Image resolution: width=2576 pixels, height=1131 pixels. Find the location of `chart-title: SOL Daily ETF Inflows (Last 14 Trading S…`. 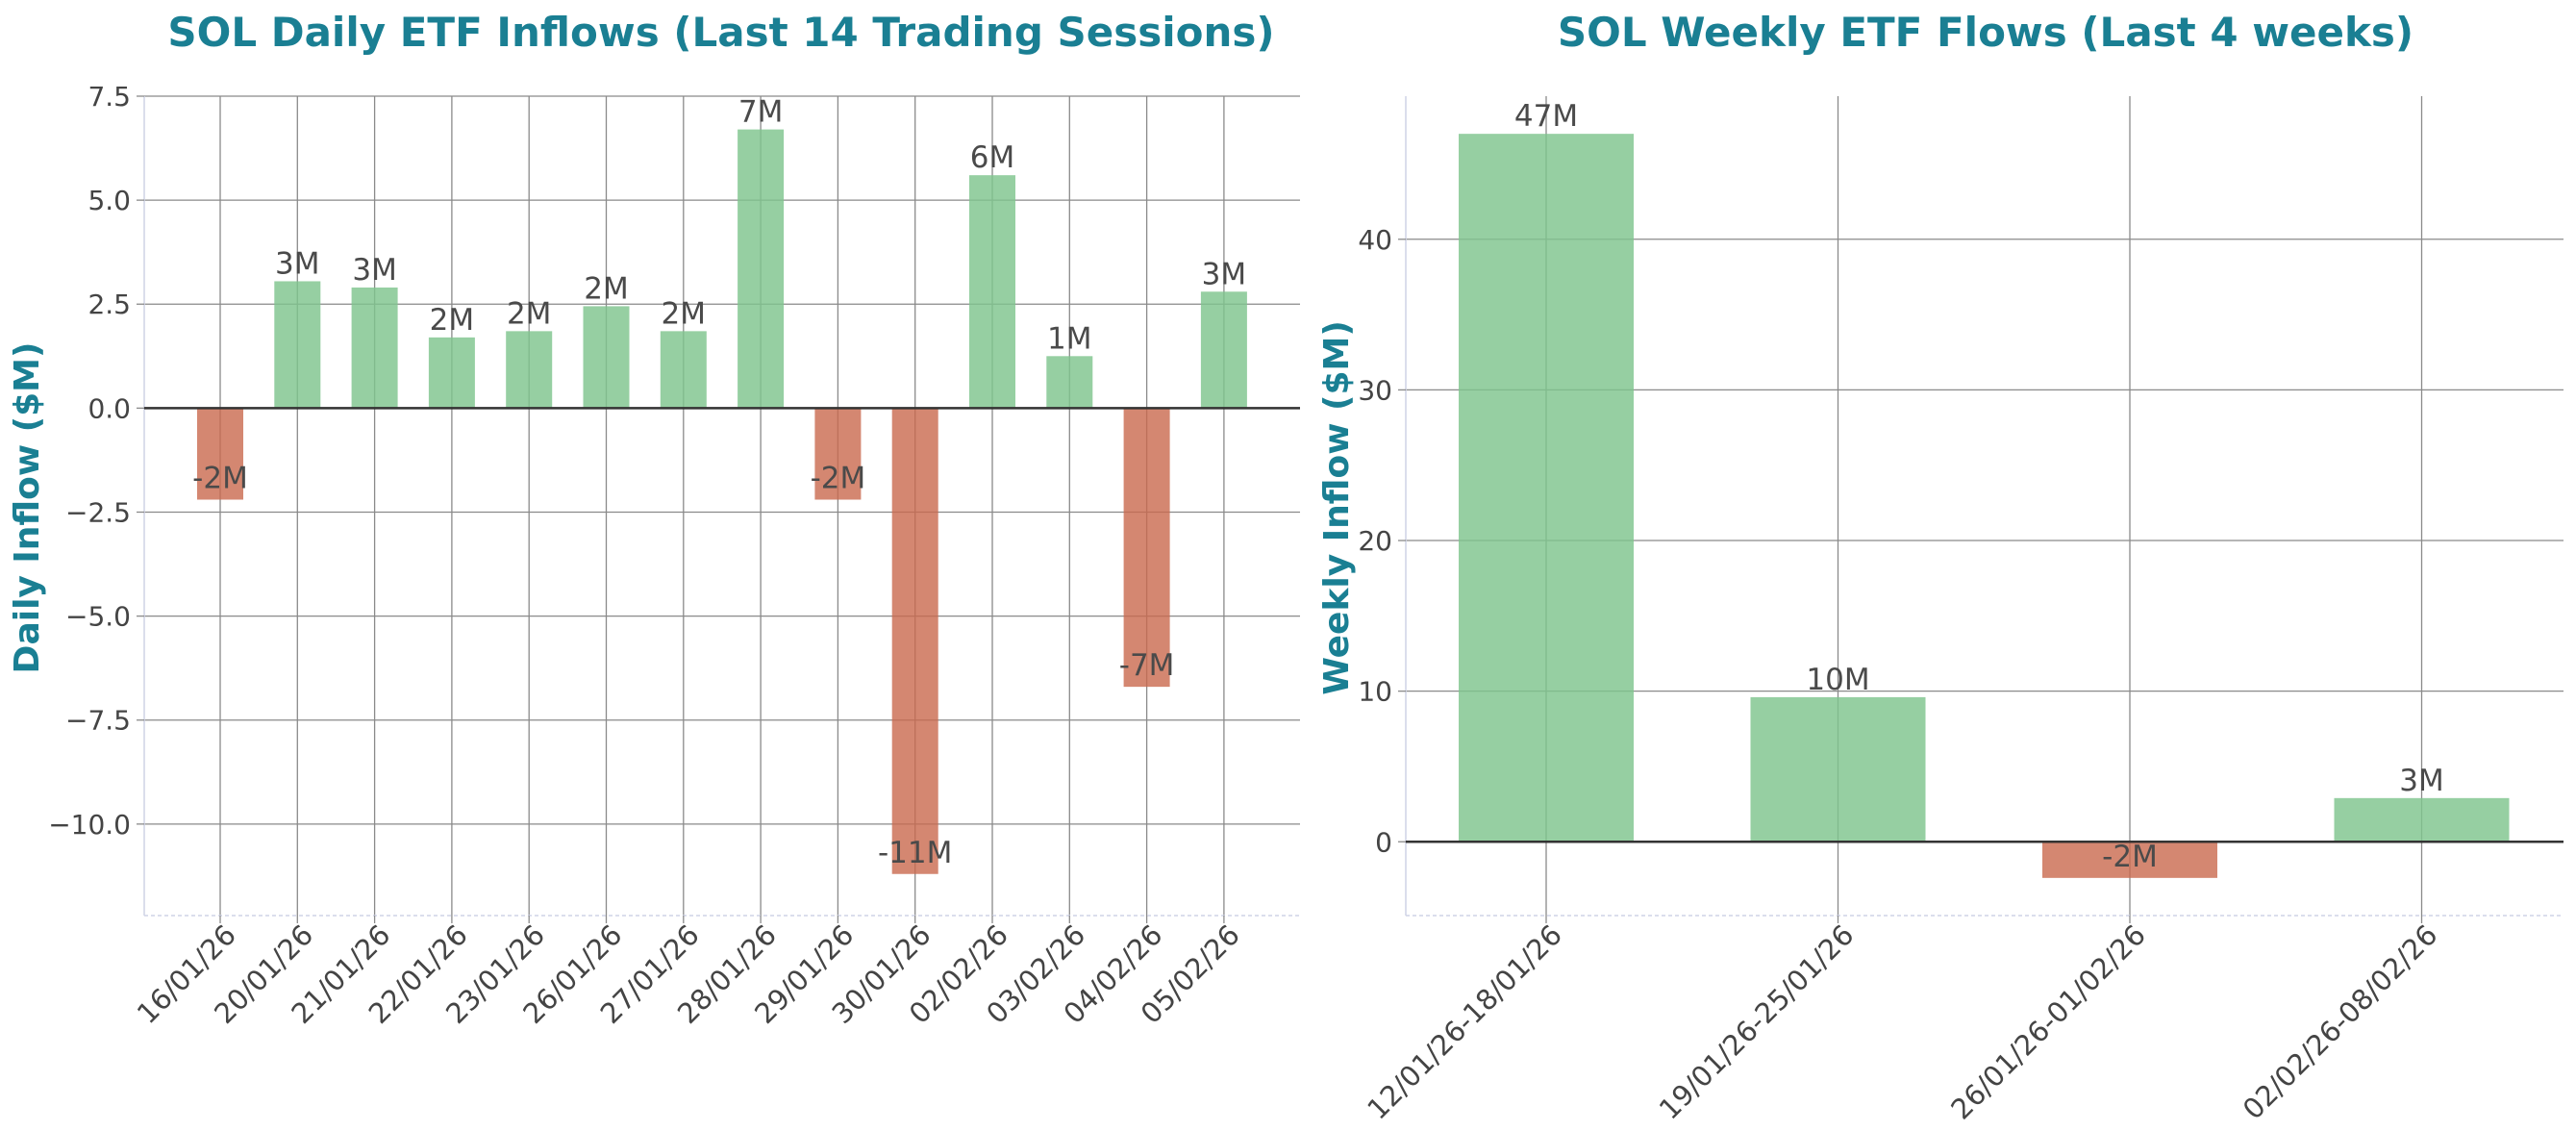

chart-title: SOL Daily ETF Inflows (Last 14 Trading S… is located at coordinates (720, 32).